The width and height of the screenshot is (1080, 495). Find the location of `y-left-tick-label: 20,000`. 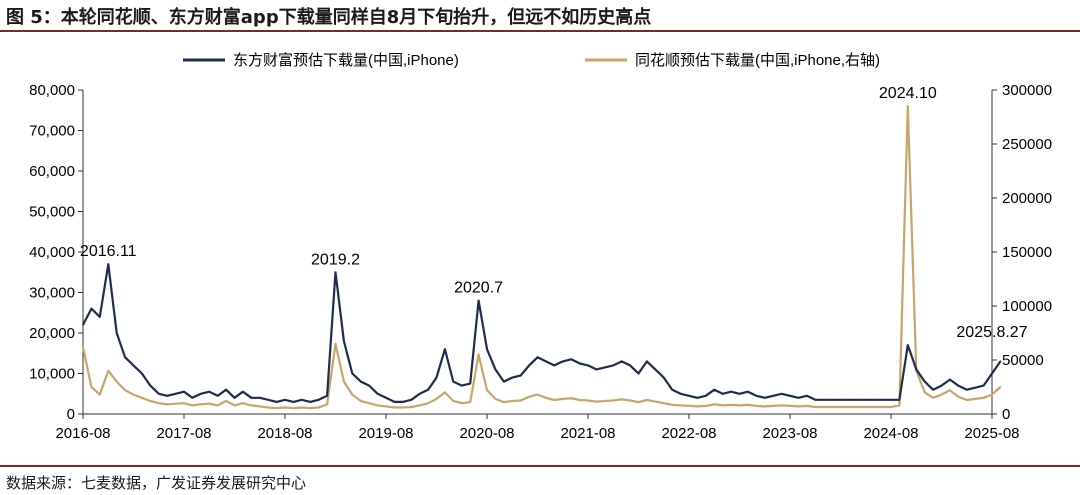

y-left-tick-label: 20,000 is located at coordinates (52, 333).